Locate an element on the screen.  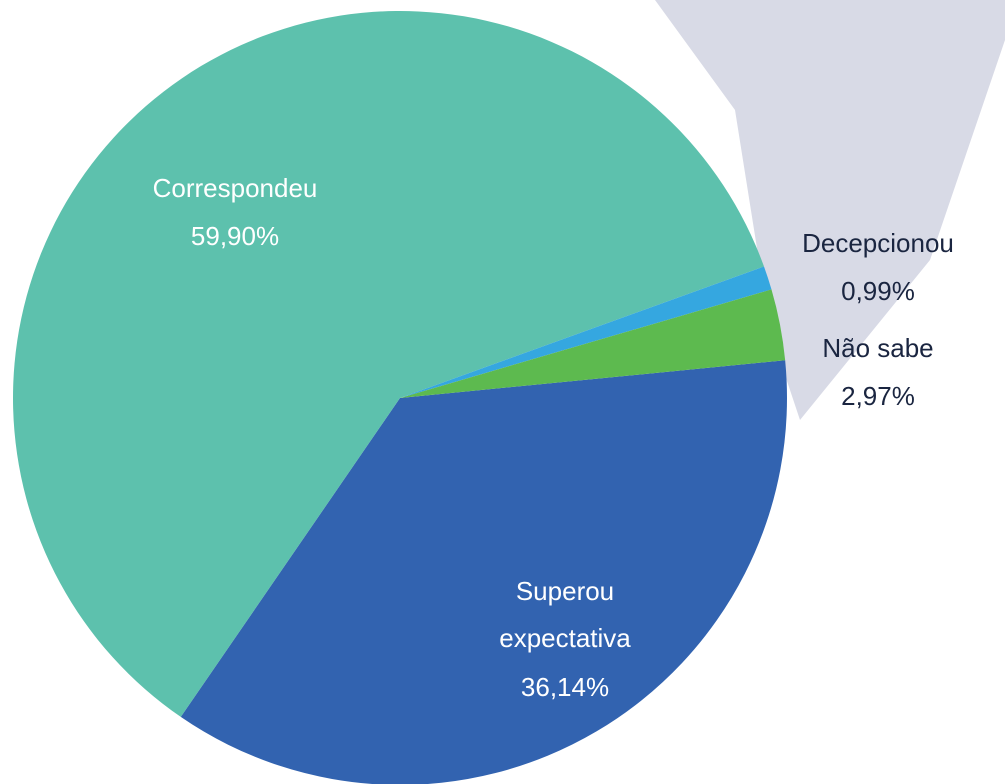
slice-label: Decepcionou is located at coordinates (878, 243).